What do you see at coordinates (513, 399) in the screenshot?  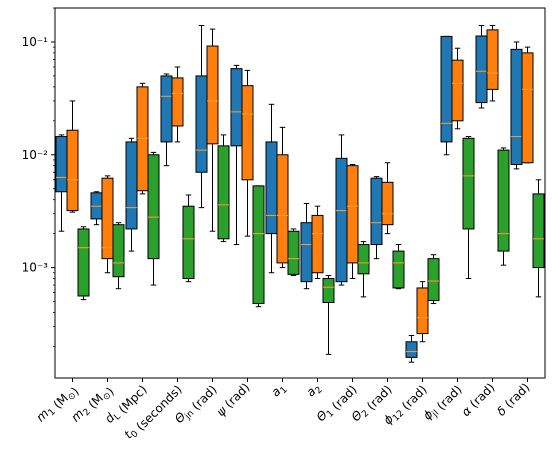 I see `x-tick-label: δ (rad)` at bounding box center [513, 399].